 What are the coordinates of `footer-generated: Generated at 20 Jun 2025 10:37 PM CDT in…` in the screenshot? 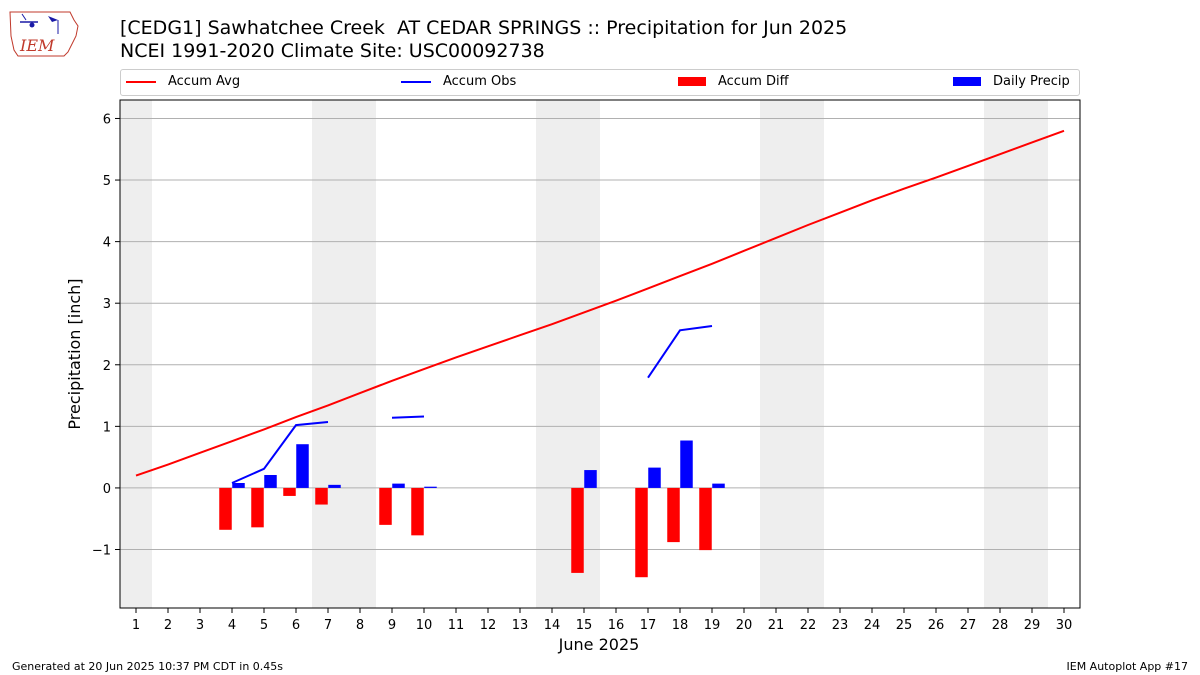 It's located at (148, 666).